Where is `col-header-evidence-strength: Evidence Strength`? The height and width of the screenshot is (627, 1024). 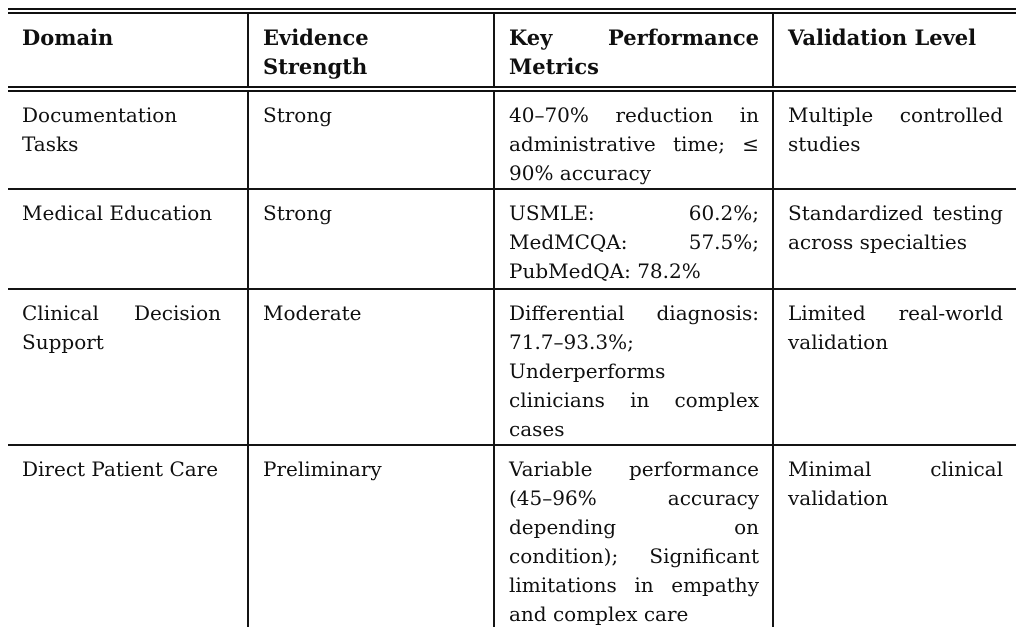 col-header-evidence-strength: Evidence Strength is located at coordinates (371, 51).